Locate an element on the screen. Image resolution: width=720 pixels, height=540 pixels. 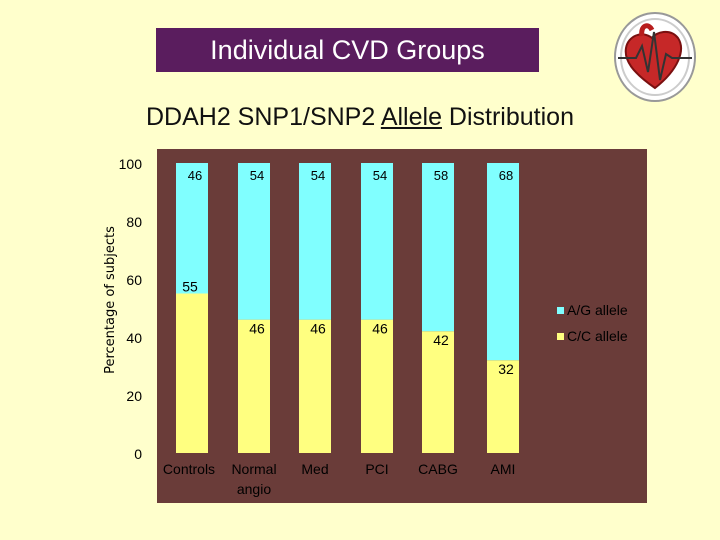
subtitle-pre: DDAH2 SNP1/SNP2 is located at coordinates (263, 117).